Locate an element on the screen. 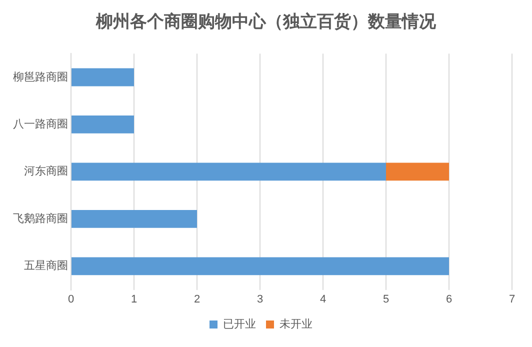 This screenshot has width=532, height=347. legend-label: 已开业 is located at coordinates (239, 324).